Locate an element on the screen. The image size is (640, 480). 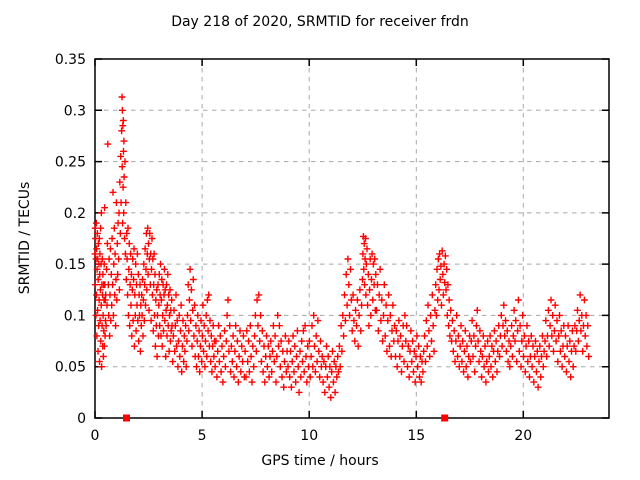
y-tick-label: 0.05 is located at coordinates (70, 368).